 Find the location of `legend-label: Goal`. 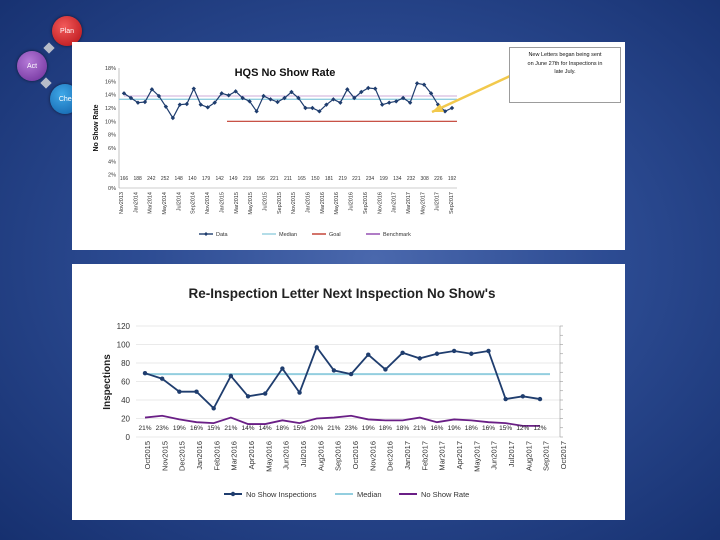

legend-label: Goal is located at coordinates (335, 235).